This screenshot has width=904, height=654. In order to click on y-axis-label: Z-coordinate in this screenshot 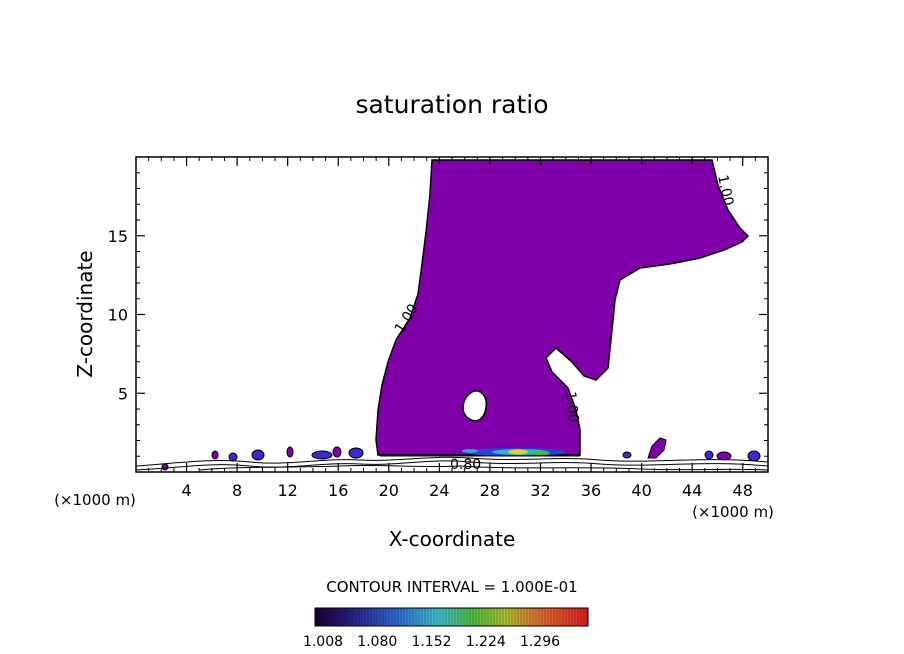, I will do `click(85, 313)`.